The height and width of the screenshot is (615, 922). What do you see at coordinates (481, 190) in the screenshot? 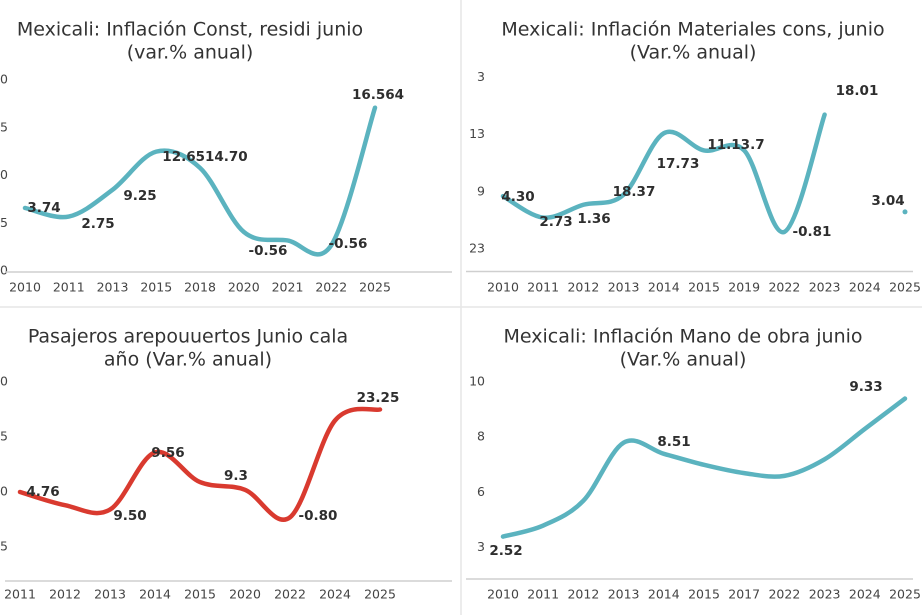
I see `y-tick-label: 9` at bounding box center [481, 190].